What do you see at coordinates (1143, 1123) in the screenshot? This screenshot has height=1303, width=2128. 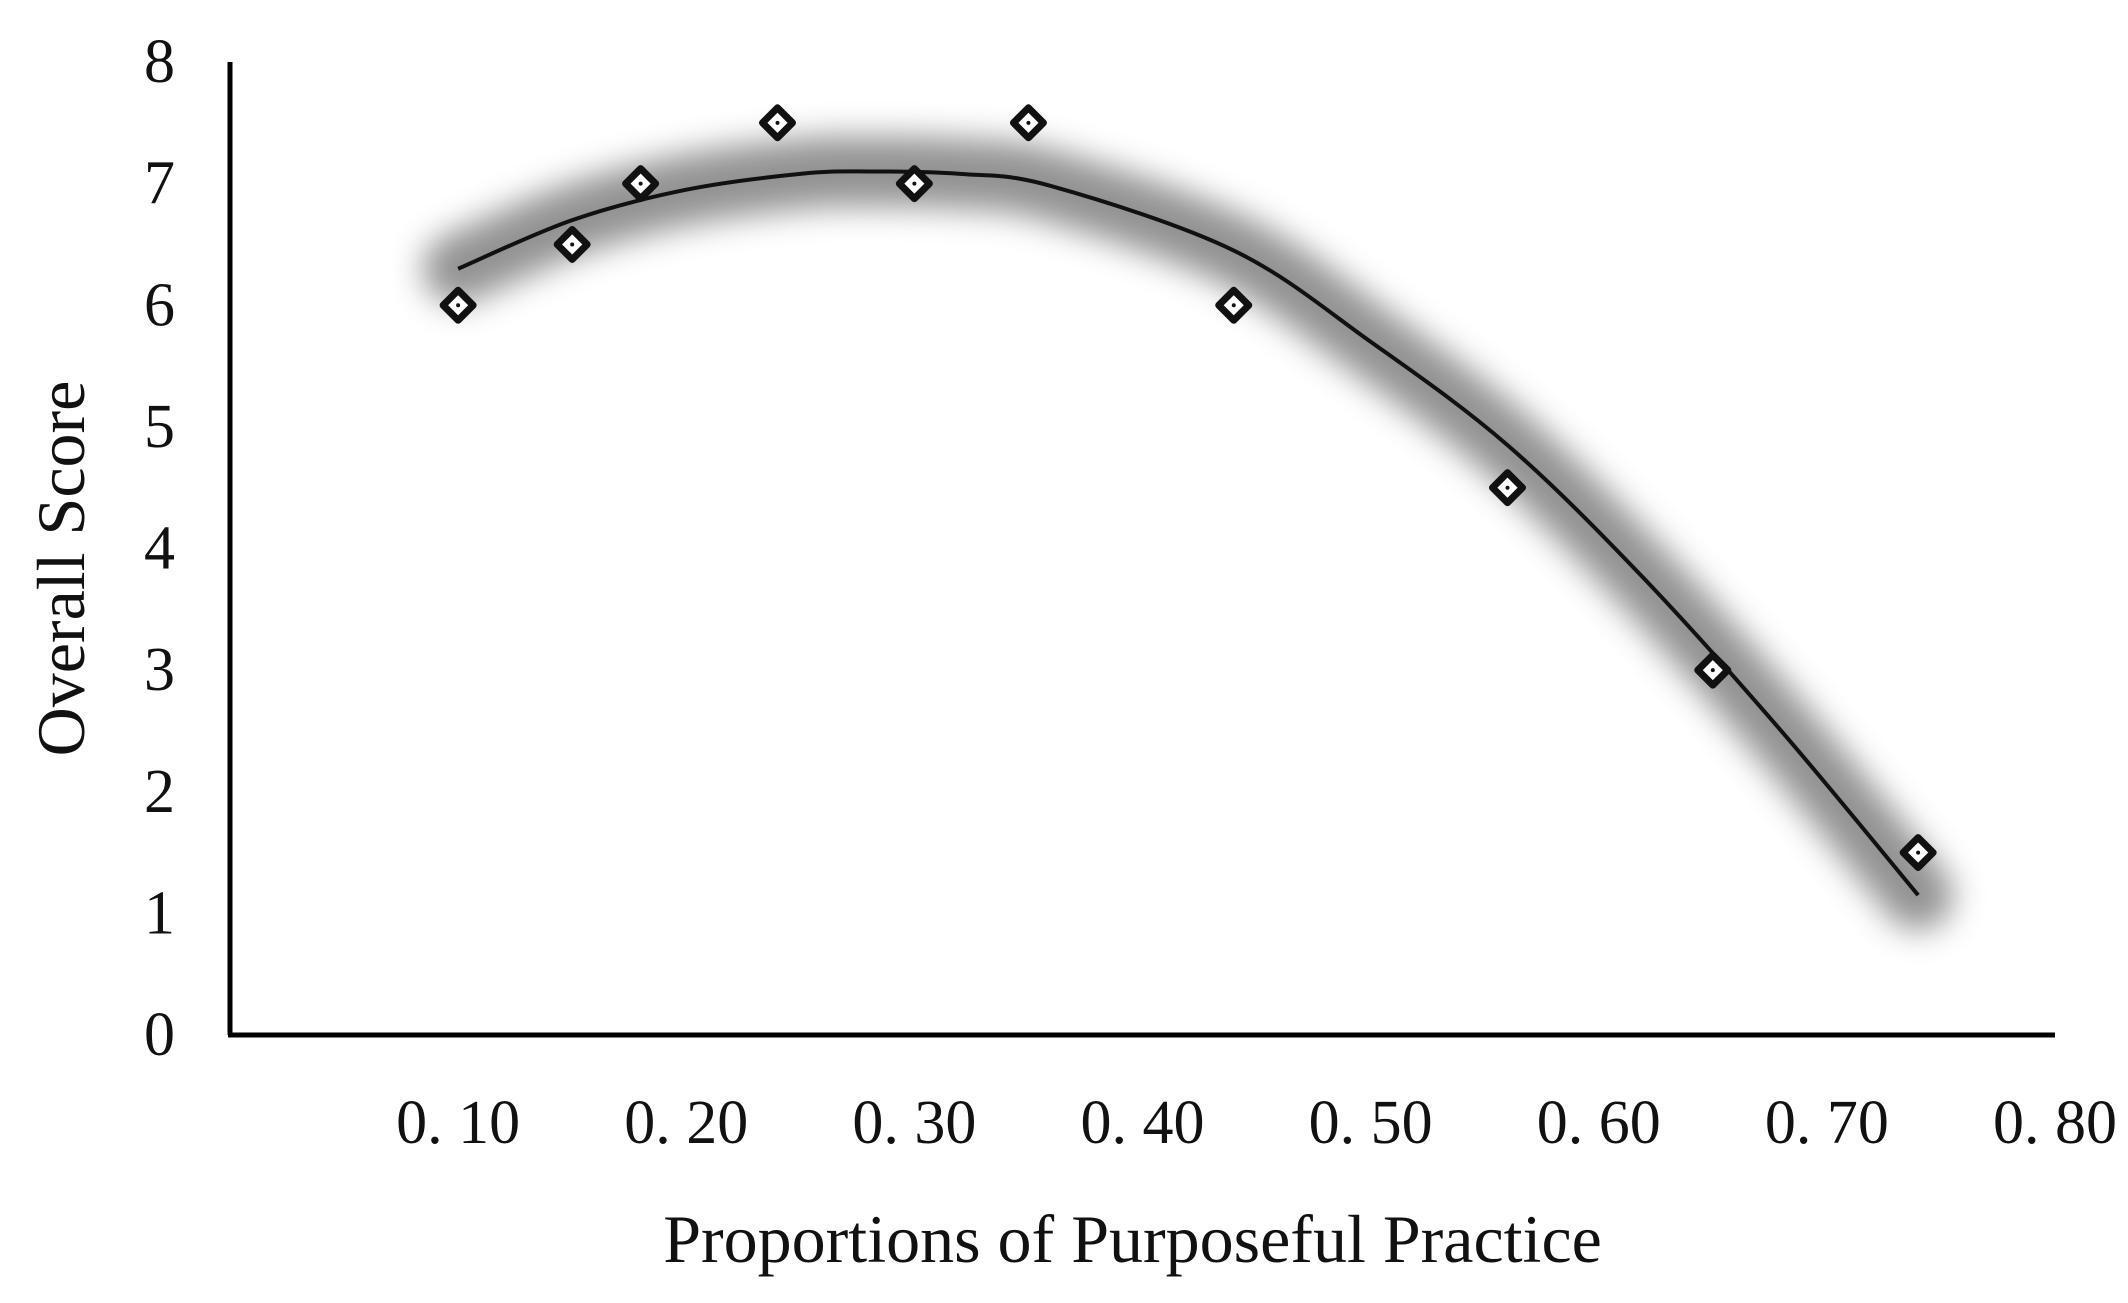 I see `x-tick-label: 0. 40` at bounding box center [1143, 1123].